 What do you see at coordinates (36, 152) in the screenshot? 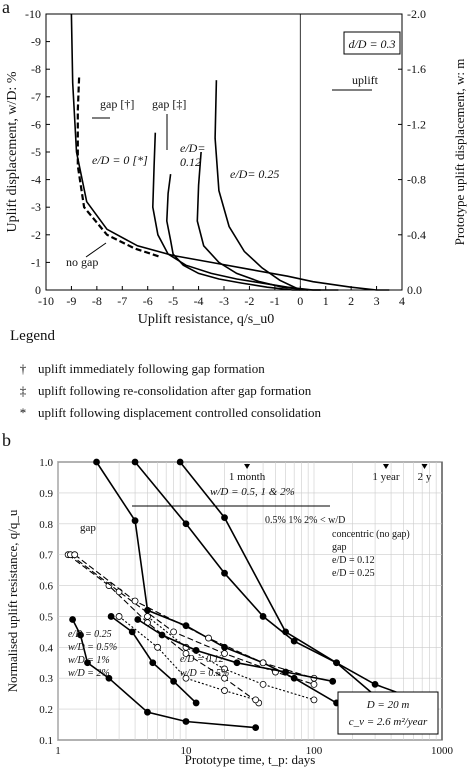
I see `y-tick-label: -5` at bounding box center [36, 152].